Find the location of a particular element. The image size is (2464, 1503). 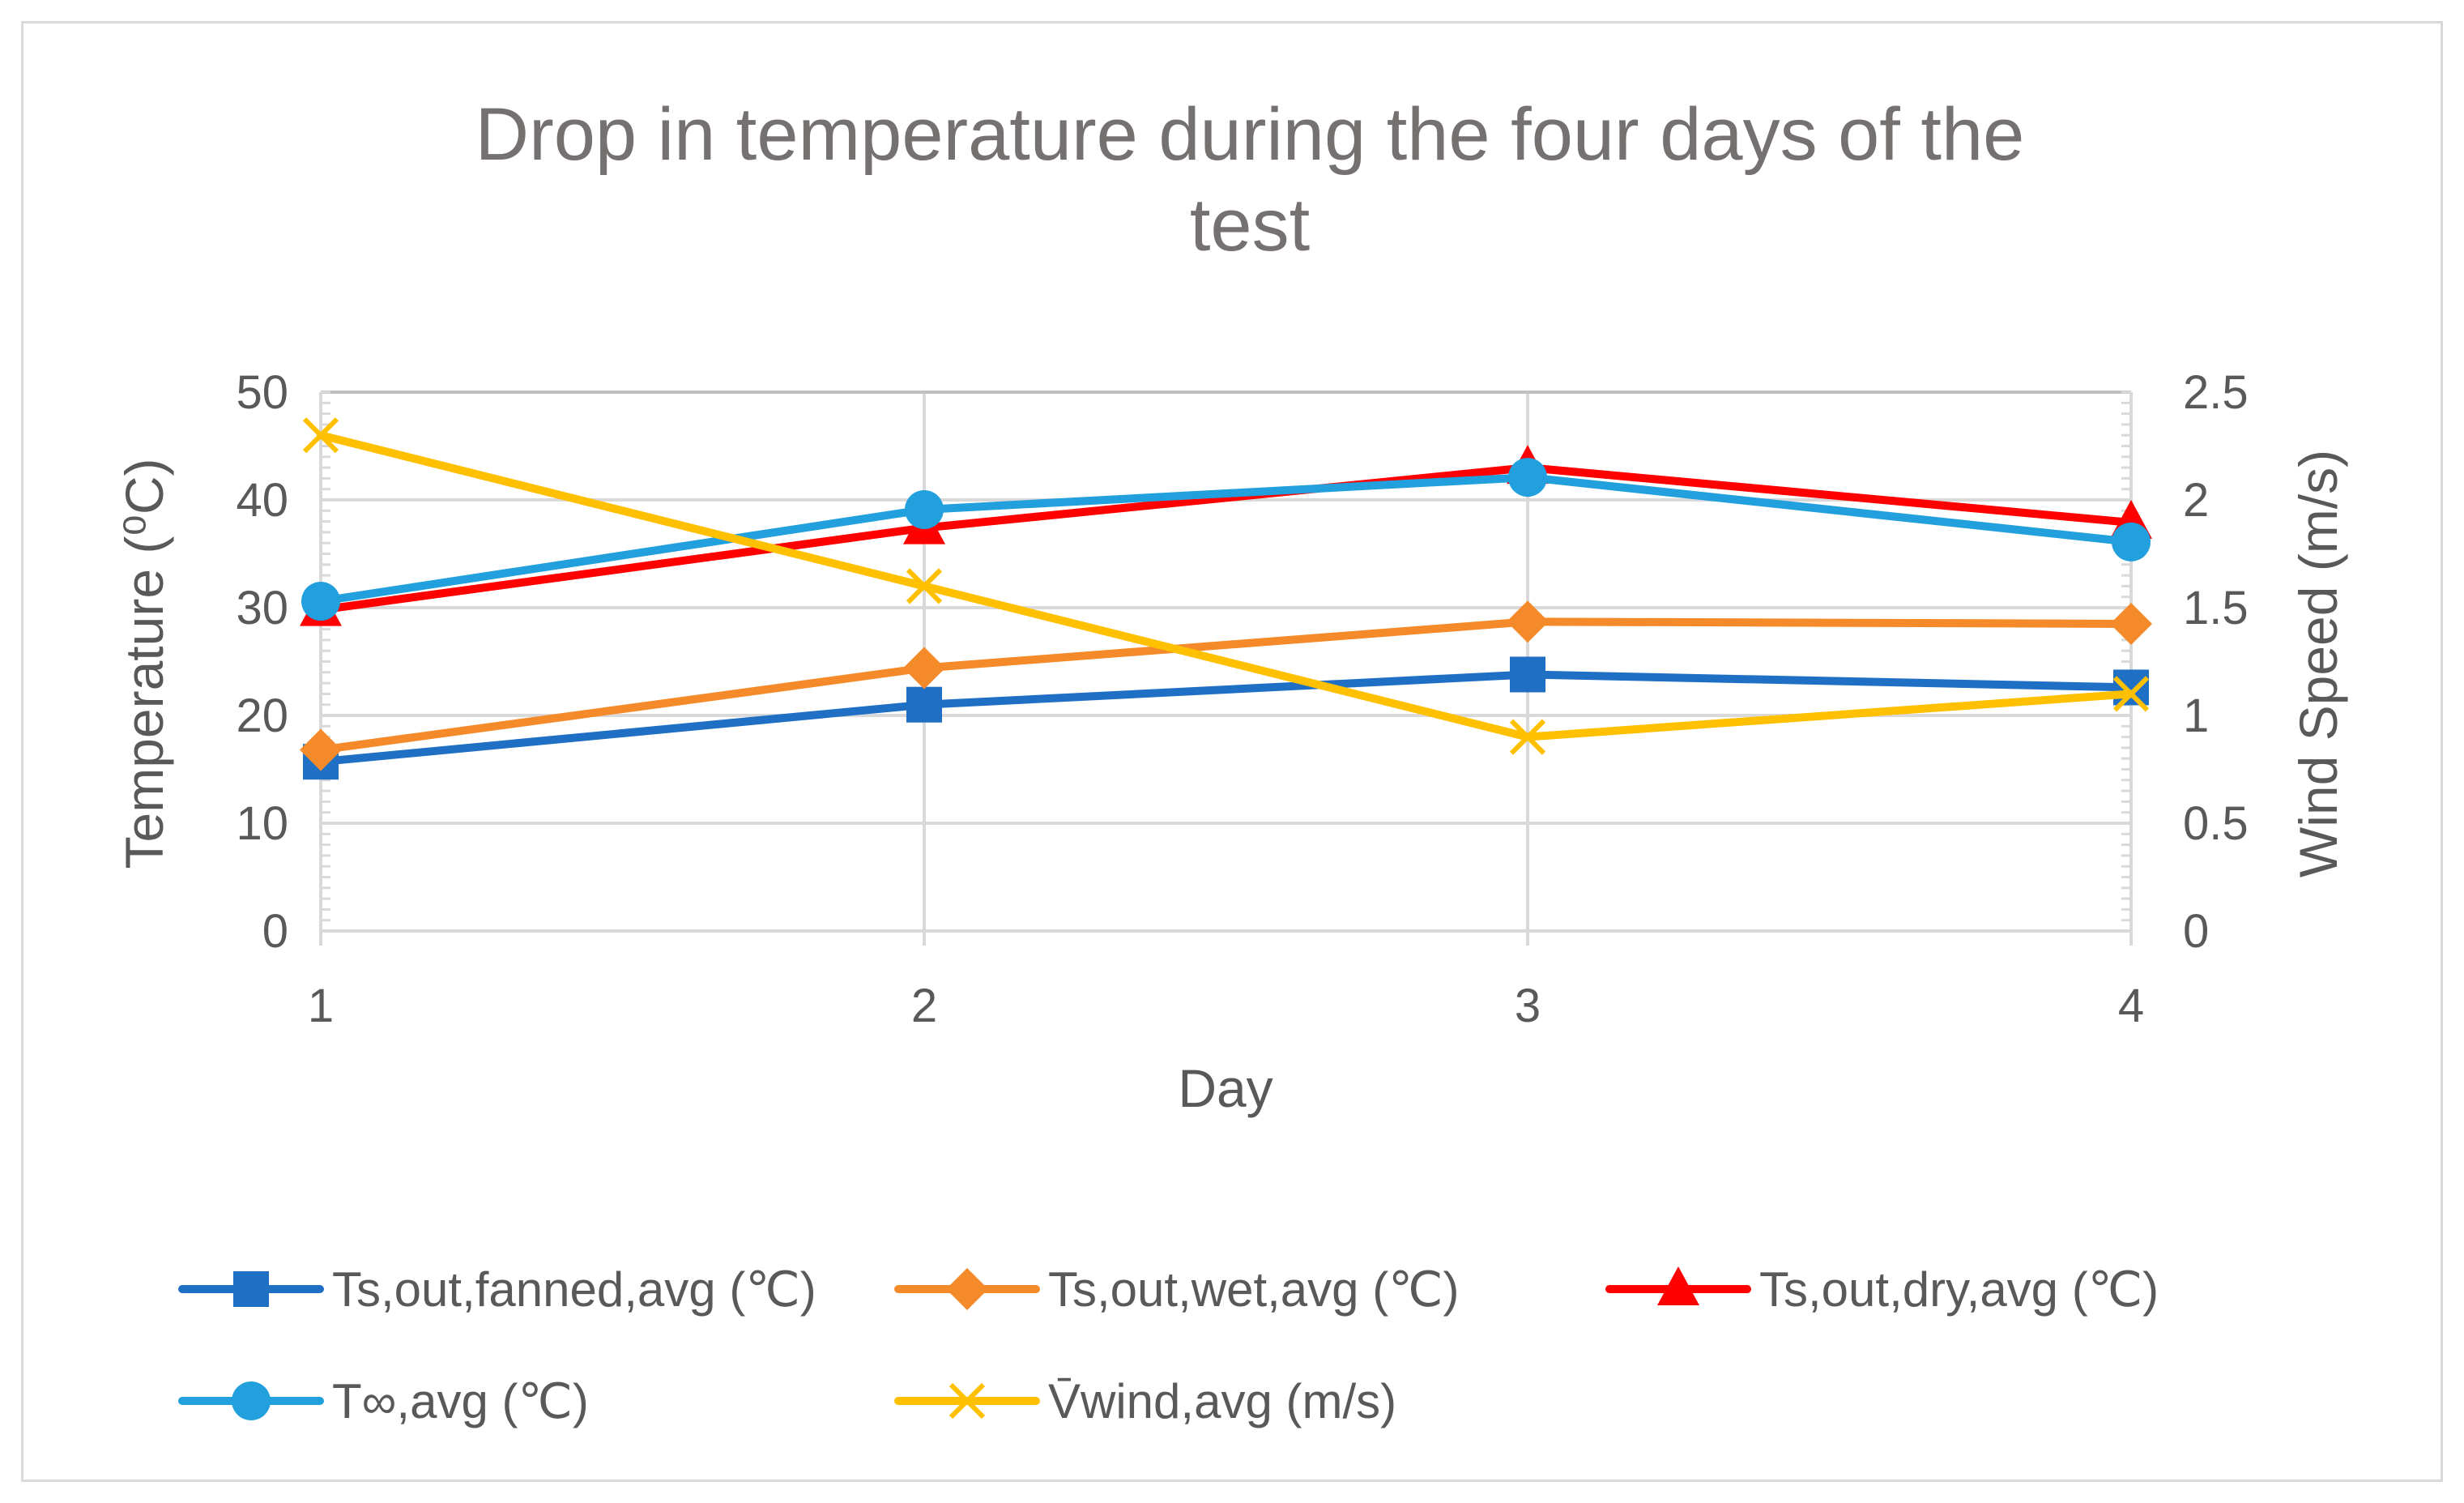

y2-tick-label: 0 is located at coordinates (2196, 931).